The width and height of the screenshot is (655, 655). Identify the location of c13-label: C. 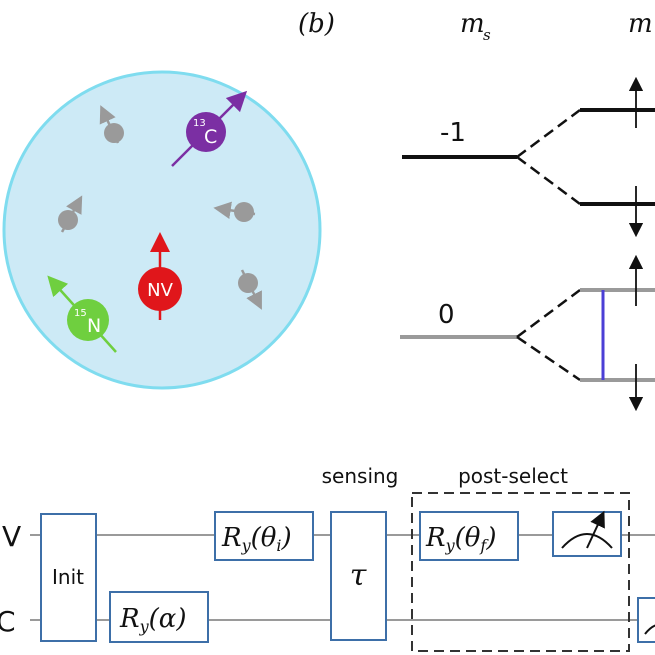
(210, 137).